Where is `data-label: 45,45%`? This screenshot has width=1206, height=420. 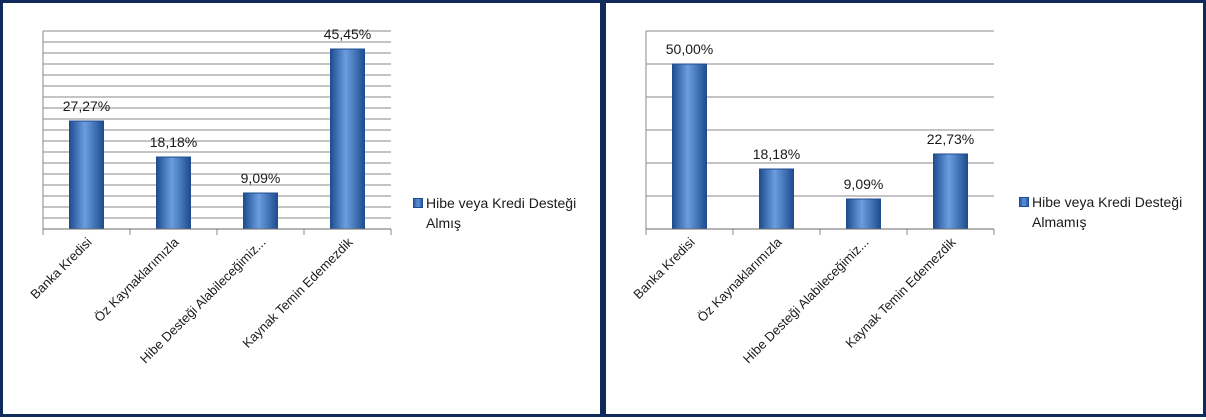
data-label: 45,45% is located at coordinates (347, 34).